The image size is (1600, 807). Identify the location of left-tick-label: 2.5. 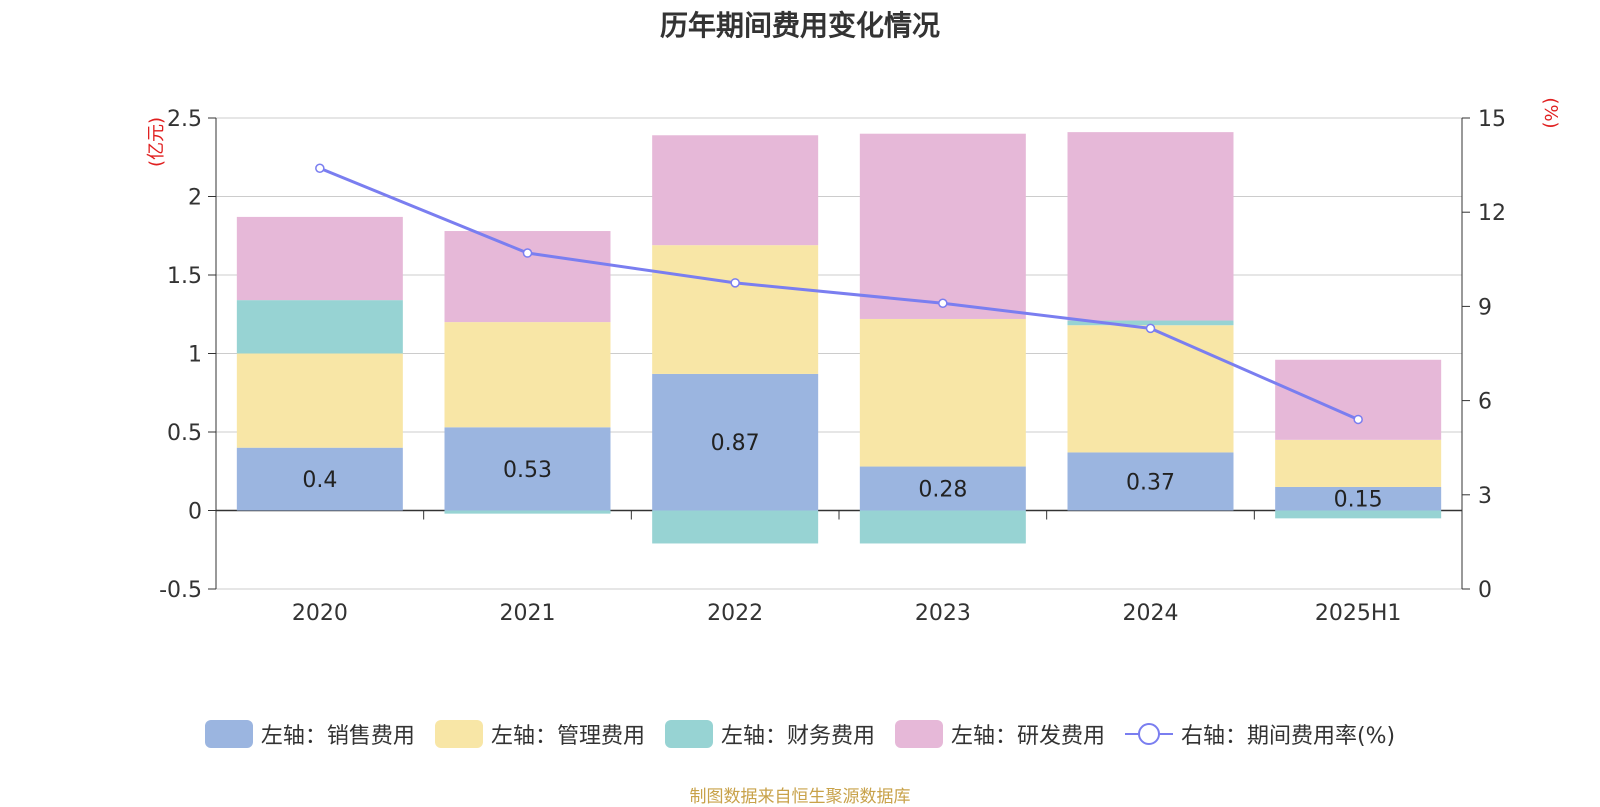
(184, 119).